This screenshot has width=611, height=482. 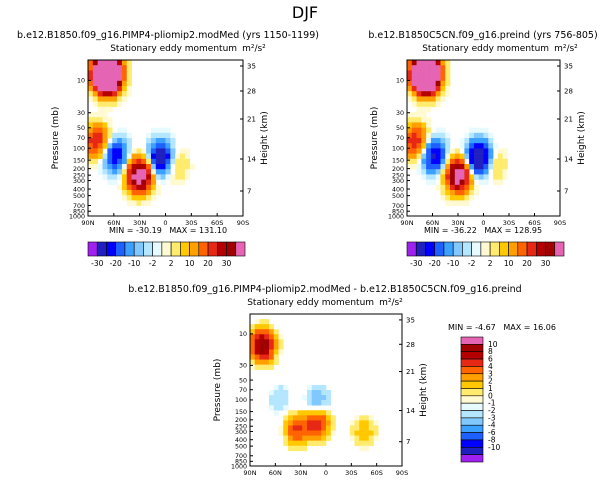 I want to click on y-tick-label: 500, so click(x=398, y=196).